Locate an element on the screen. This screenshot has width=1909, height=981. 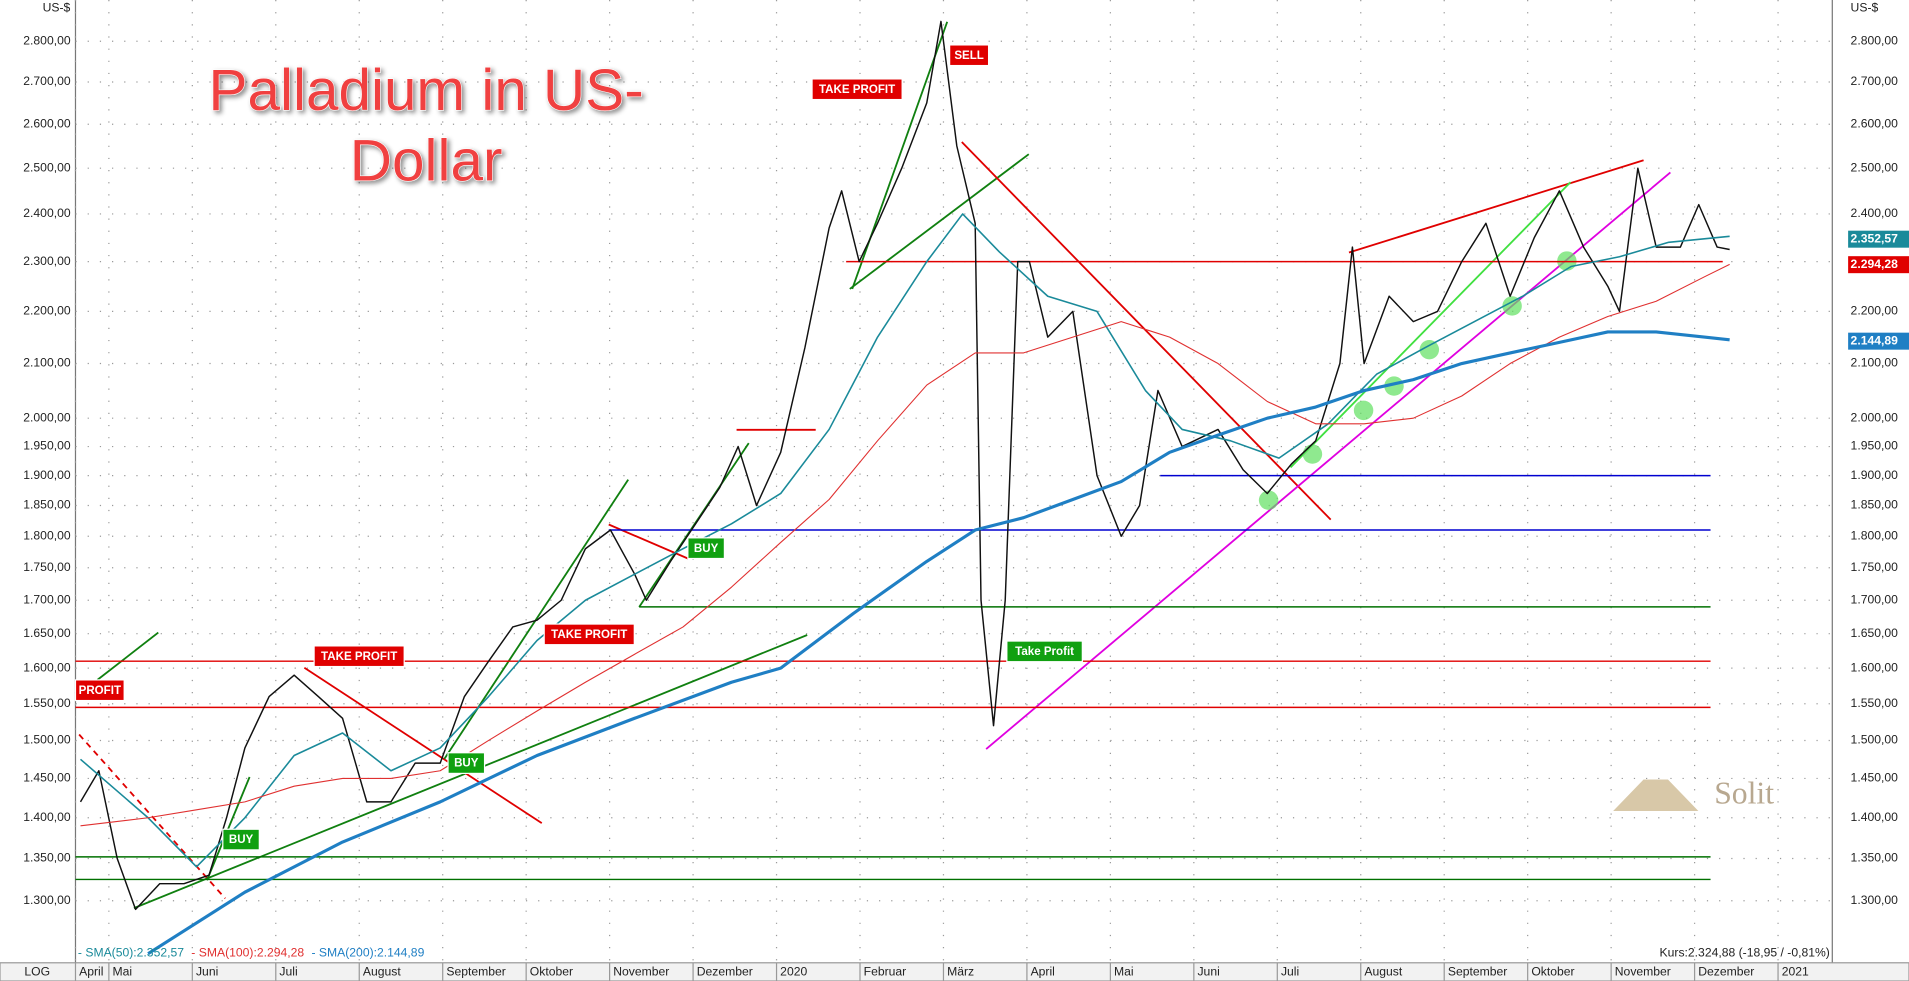
y-tick-label: 2.000,00 is located at coordinates (1875, 417).